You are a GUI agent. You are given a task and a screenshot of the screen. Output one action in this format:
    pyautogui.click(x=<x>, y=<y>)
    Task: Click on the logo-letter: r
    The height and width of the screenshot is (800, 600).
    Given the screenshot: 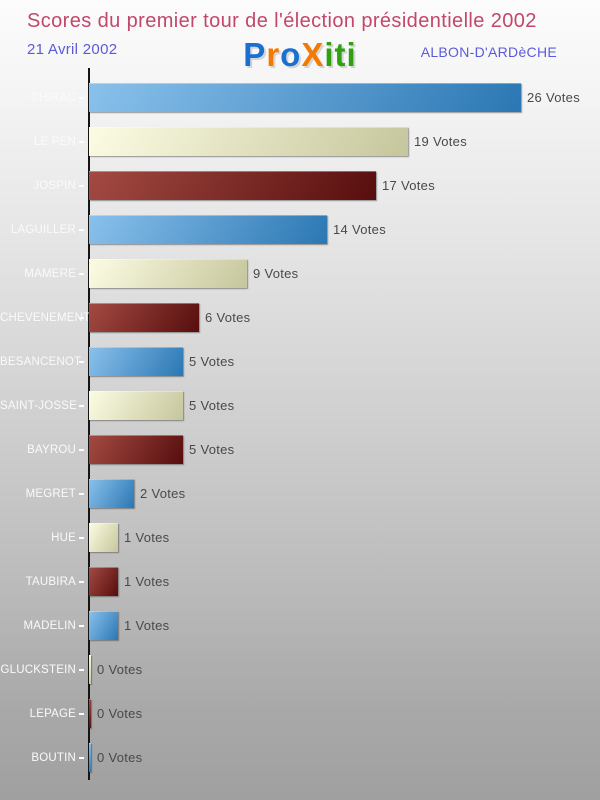 What is the action you would take?
    pyautogui.click(x=273, y=54)
    